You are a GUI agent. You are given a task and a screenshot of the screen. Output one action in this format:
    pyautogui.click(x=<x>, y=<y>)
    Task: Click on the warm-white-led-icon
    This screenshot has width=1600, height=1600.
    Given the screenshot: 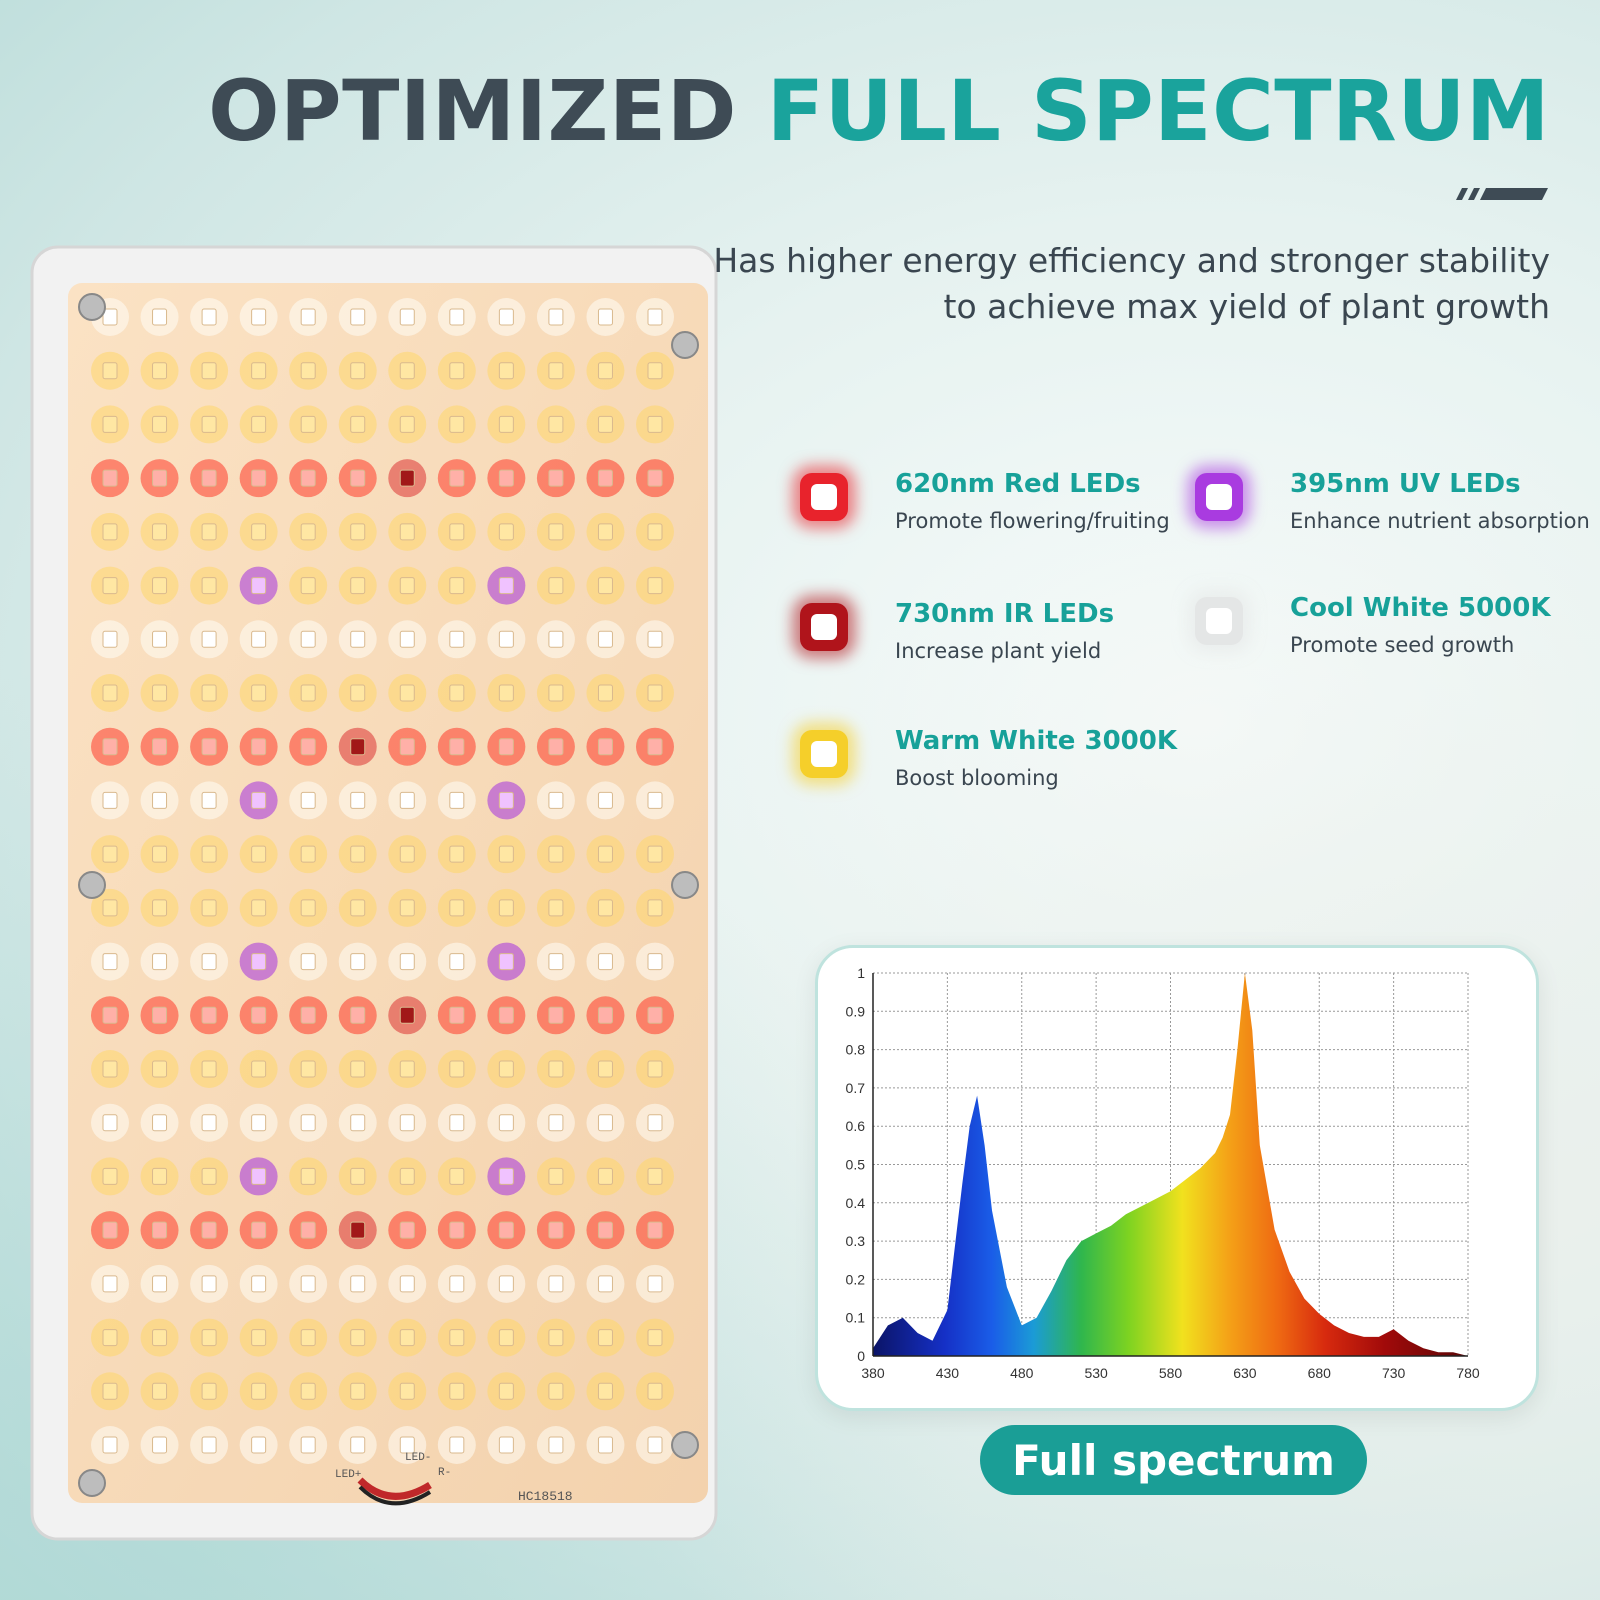 What is the action you would take?
    pyautogui.click(x=824, y=754)
    